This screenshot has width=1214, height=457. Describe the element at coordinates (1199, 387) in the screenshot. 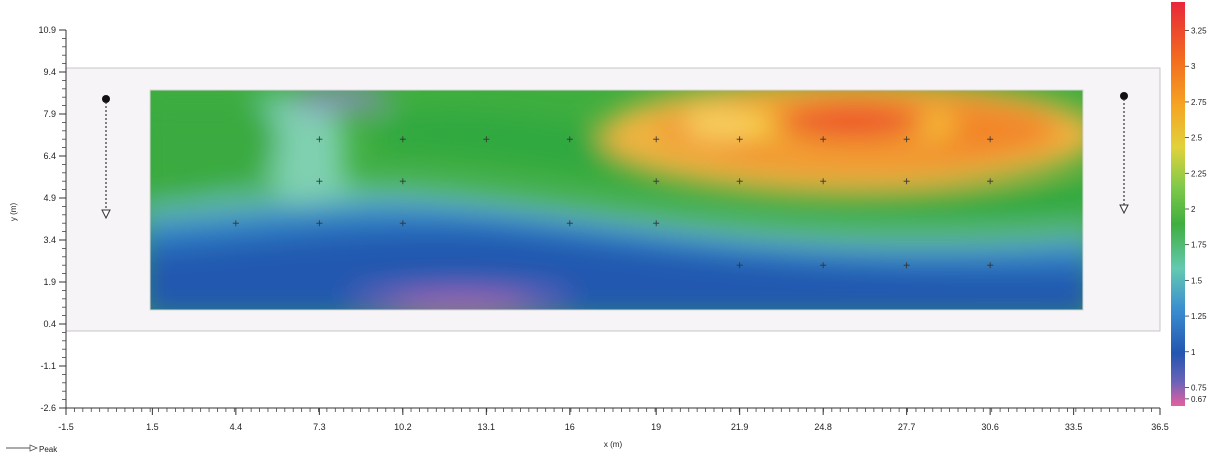

I see `colorbar-label: 0.75` at that location.